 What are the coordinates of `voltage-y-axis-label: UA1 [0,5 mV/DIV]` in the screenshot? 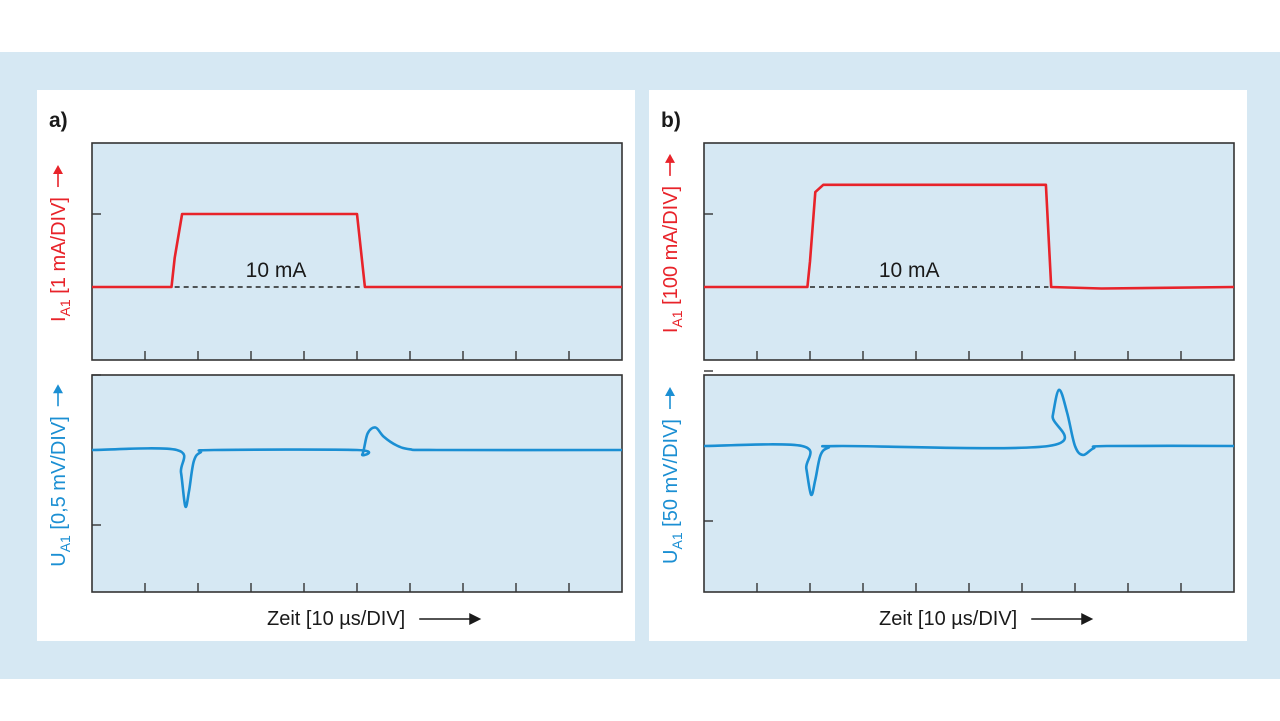 It's located at (60, 475).